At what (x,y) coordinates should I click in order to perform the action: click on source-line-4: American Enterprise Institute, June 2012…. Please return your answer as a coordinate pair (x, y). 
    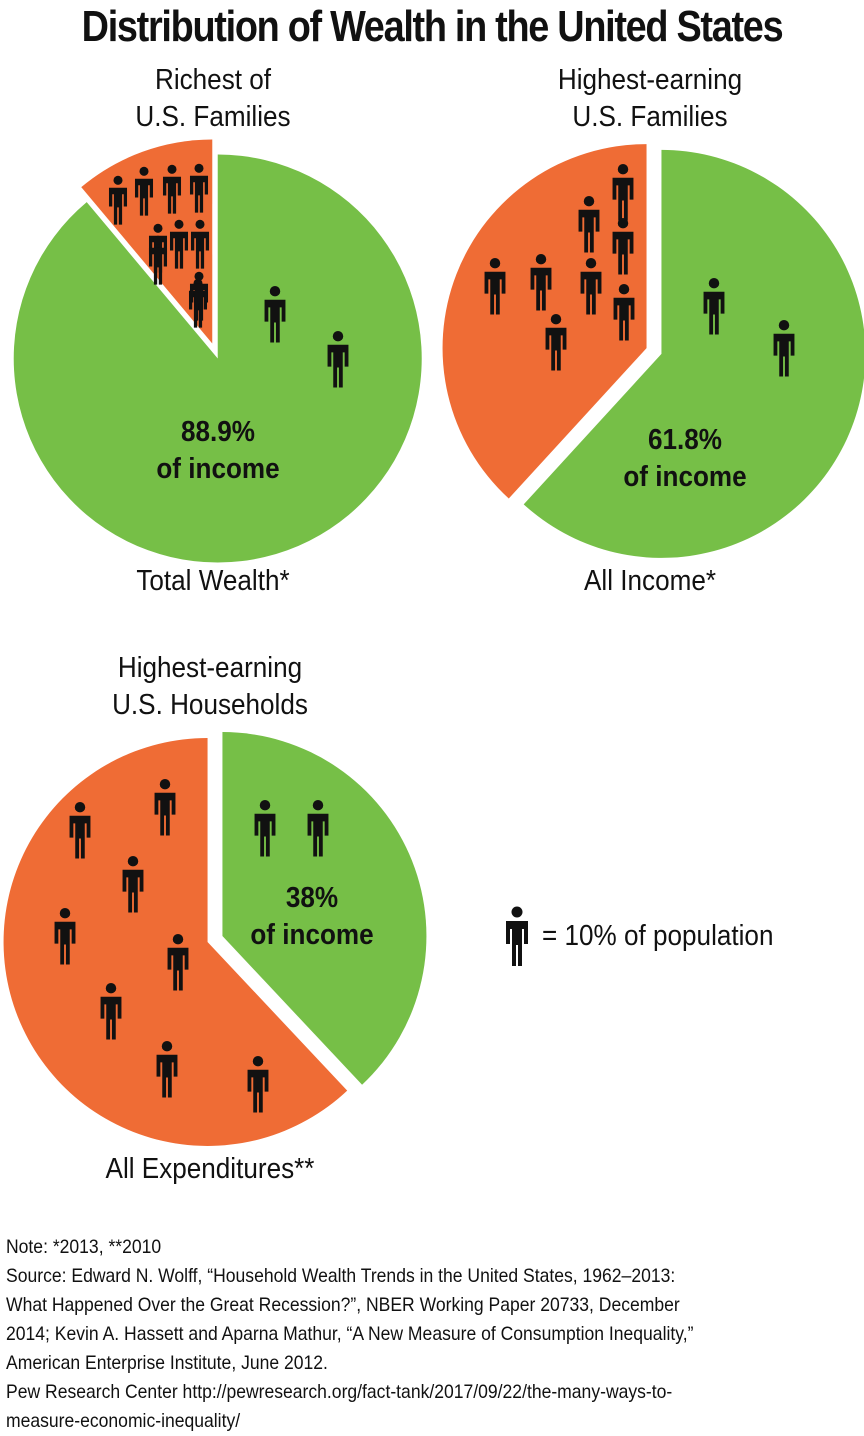
    Looking at the image, I should click on (167, 1363).